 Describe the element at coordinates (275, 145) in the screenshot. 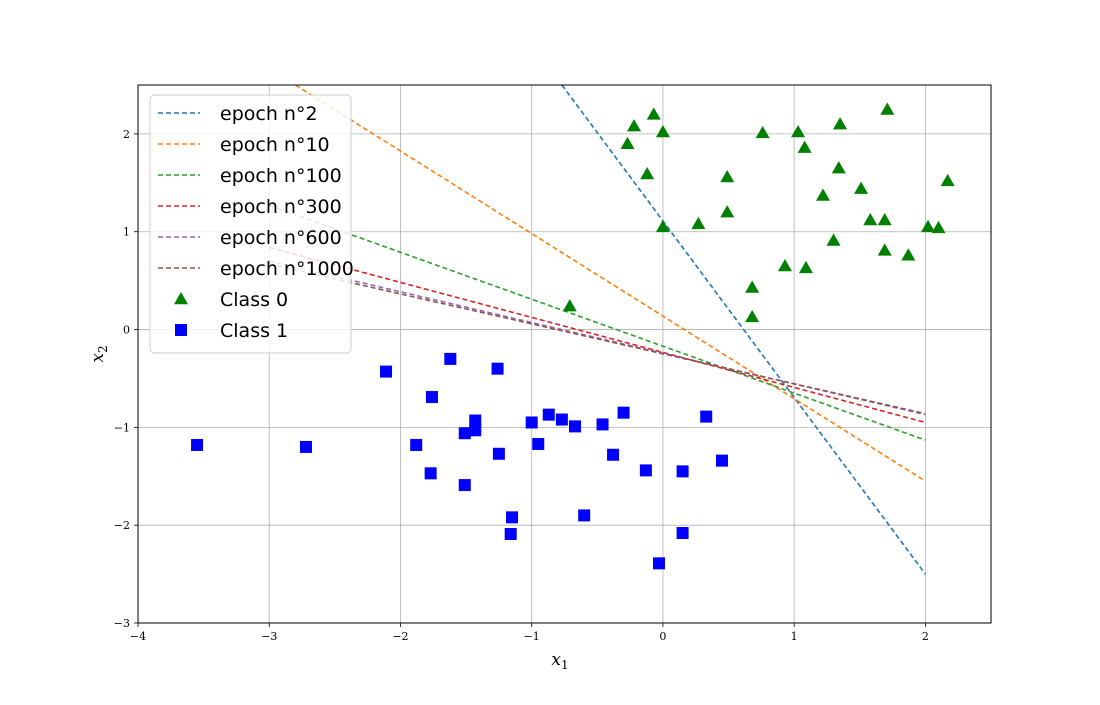

I see `legend-label: epoch n°10` at that location.